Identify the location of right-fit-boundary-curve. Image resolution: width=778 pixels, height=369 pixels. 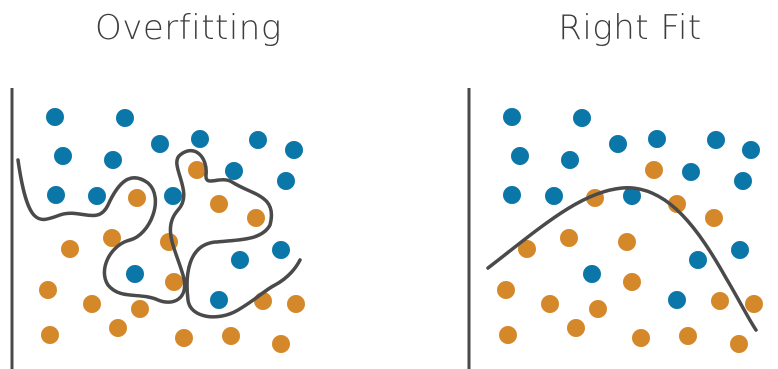
(622, 259).